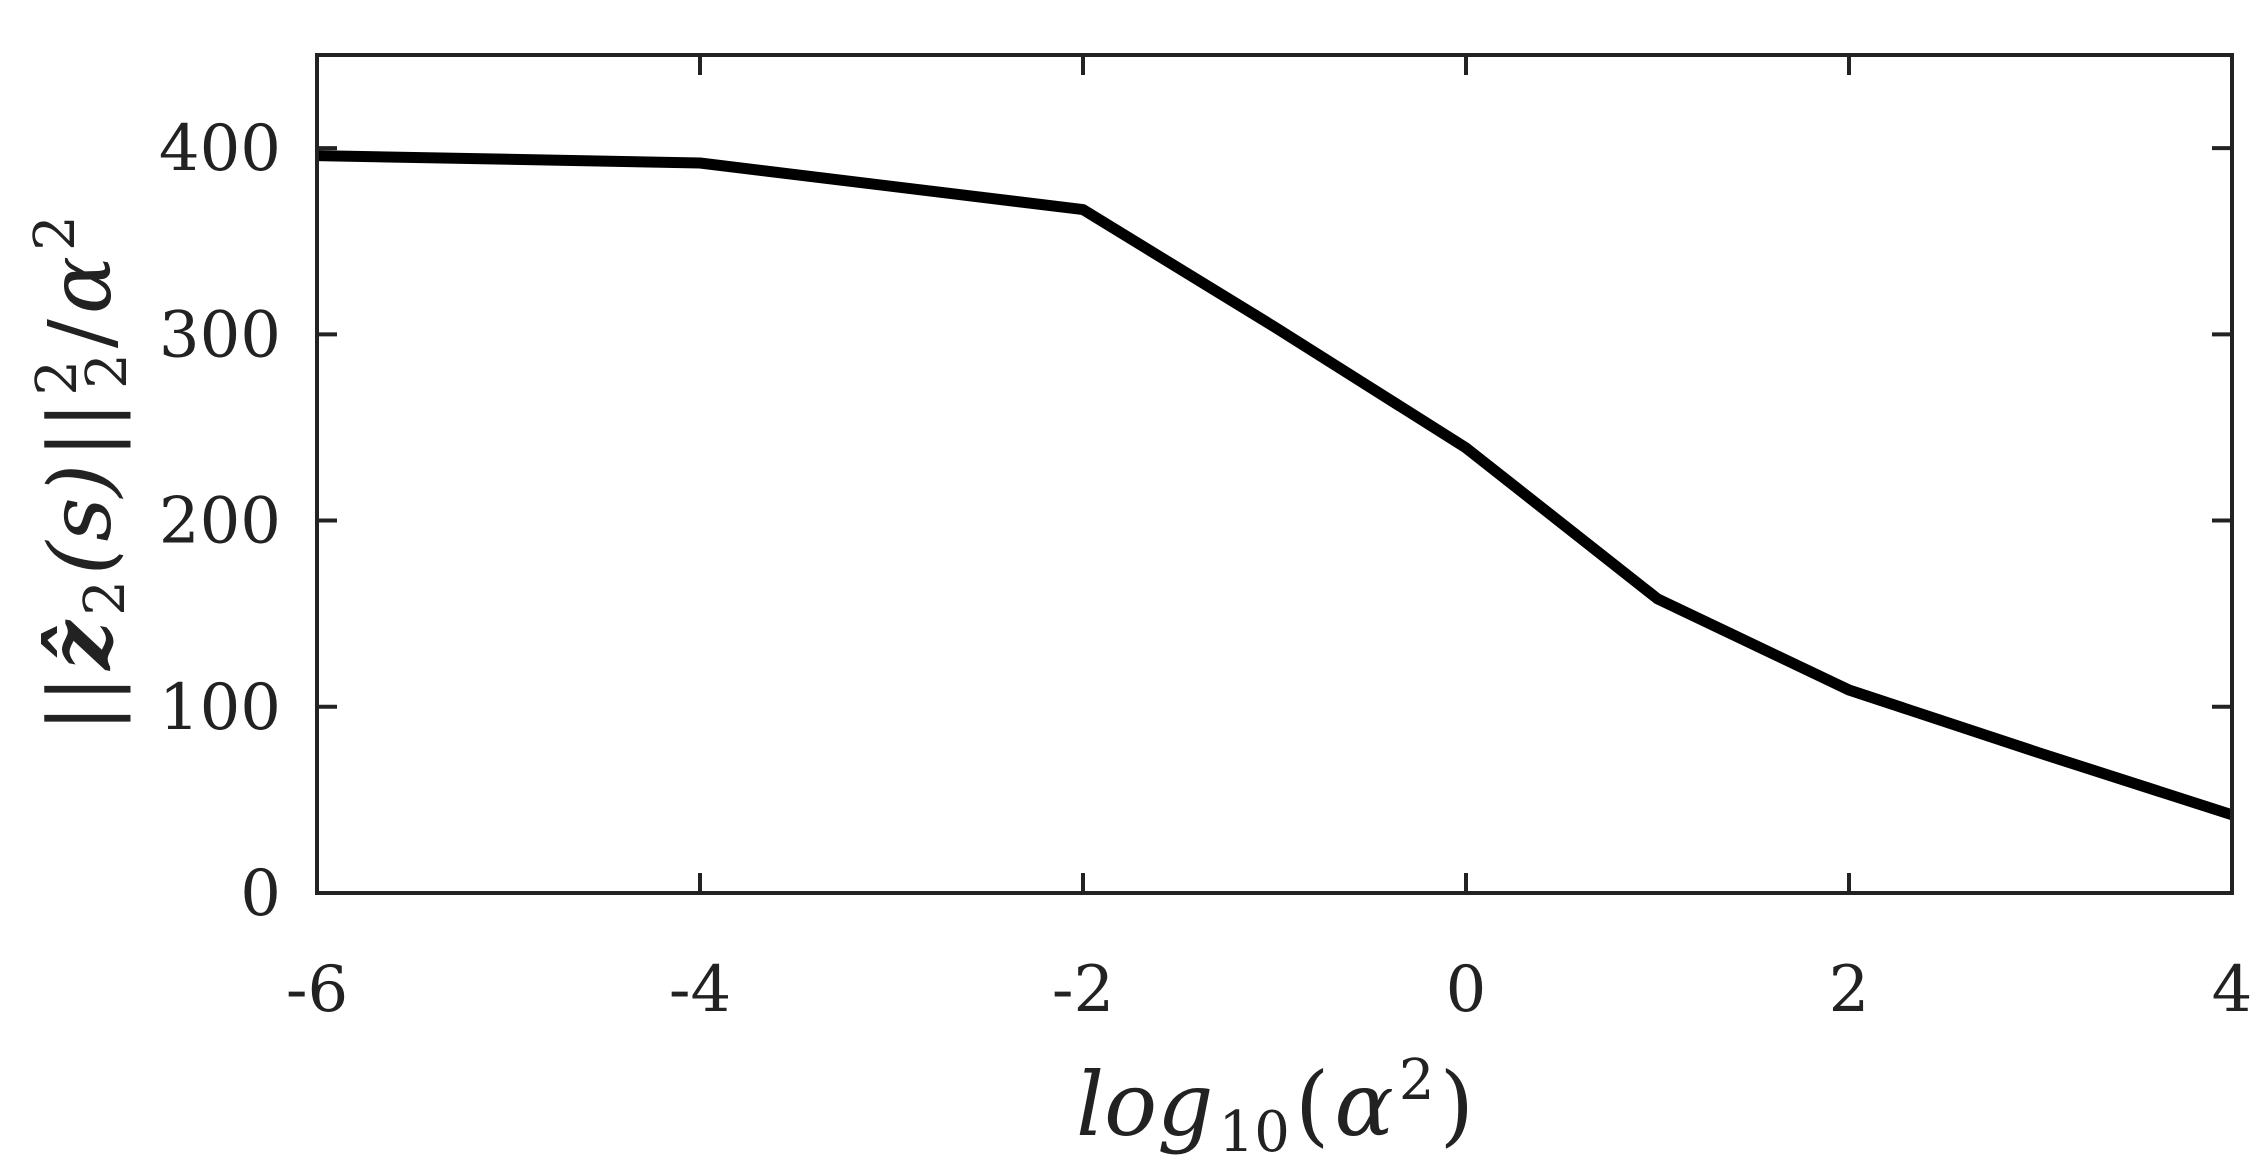 This screenshot has height=1167, width=2250. I want to click on x-axis-label: log 10 ( α 2 ), so click(1275, 1106).